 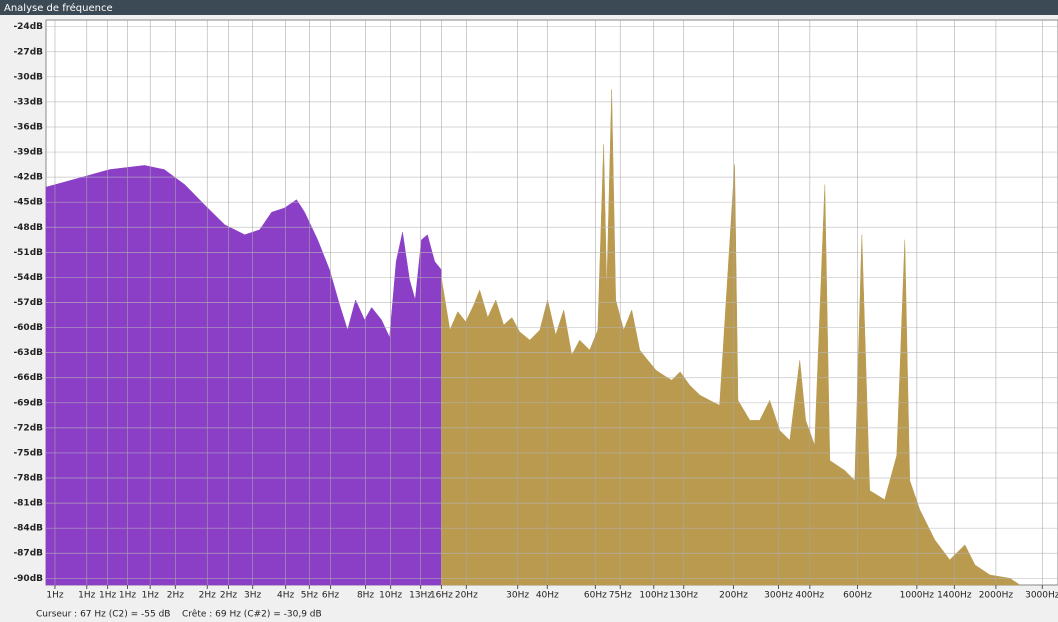 What do you see at coordinates (917, 596) in the screenshot?
I see `x-tick-label: 1000Hz` at bounding box center [917, 596].